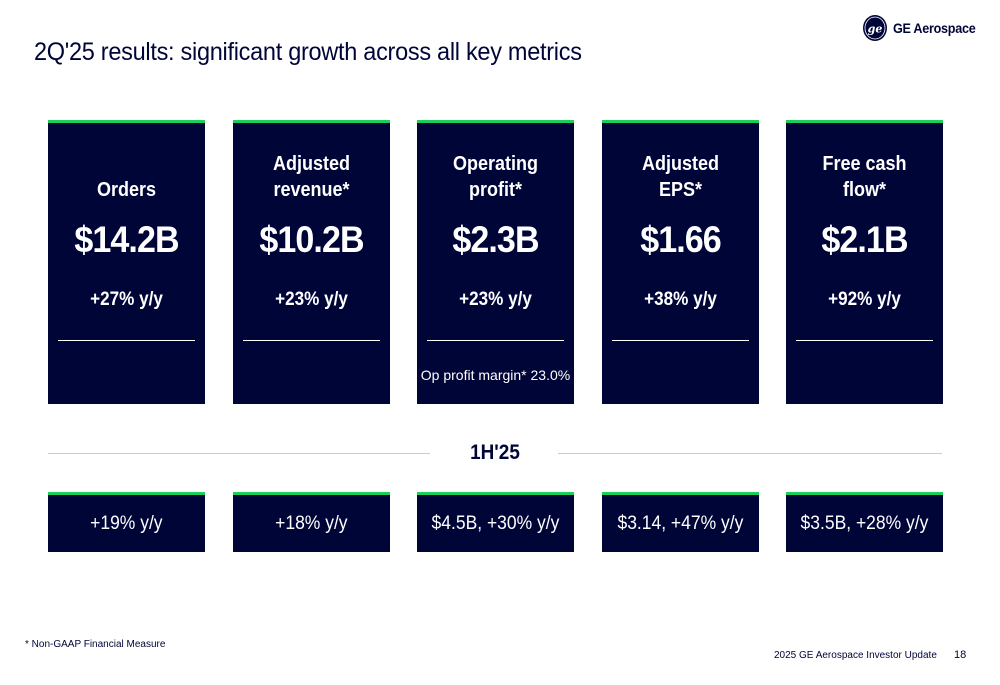 This screenshot has height=685, width=1000. I want to click on metric-label: Adjusted EPS*, so click(680, 177).